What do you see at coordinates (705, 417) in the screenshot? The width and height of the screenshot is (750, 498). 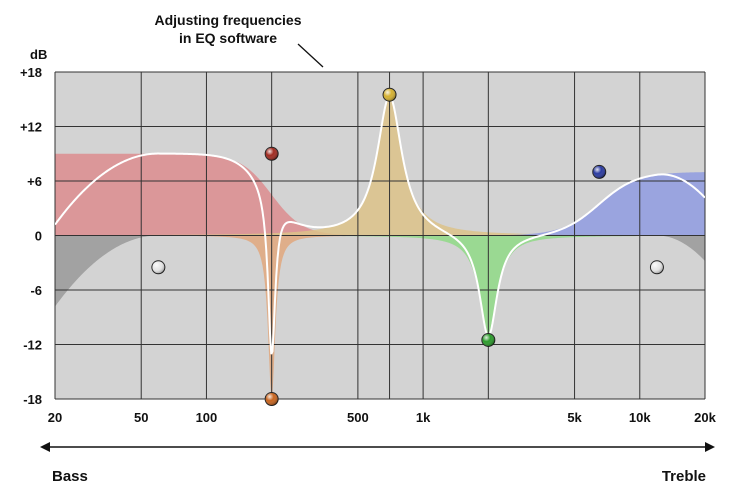 I see `x-tick-label: 20k` at bounding box center [705, 417].